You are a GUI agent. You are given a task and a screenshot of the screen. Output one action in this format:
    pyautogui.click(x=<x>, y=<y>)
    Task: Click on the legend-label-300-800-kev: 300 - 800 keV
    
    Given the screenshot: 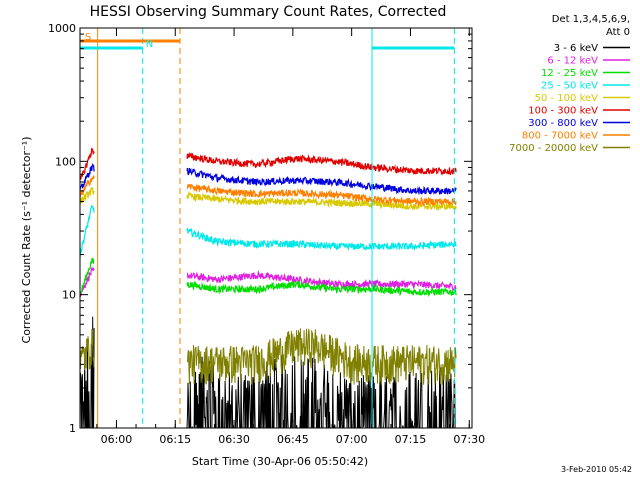 What is the action you would take?
    pyautogui.click(x=563, y=123)
    